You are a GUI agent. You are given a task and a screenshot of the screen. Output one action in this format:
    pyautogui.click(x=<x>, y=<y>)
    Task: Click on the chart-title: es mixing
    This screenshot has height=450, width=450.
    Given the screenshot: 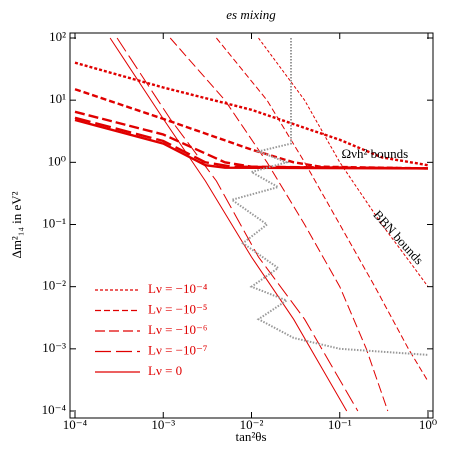 What is the action you would take?
    pyautogui.click(x=251, y=14)
    